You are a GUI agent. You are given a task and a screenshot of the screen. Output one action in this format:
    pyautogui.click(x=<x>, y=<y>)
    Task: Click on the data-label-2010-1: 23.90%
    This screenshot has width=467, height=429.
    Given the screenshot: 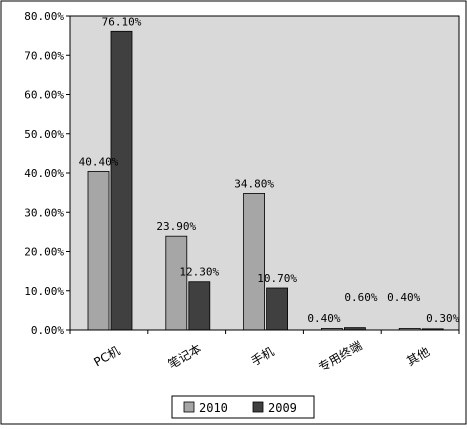 What is the action you would take?
    pyautogui.click(x=176, y=226)
    